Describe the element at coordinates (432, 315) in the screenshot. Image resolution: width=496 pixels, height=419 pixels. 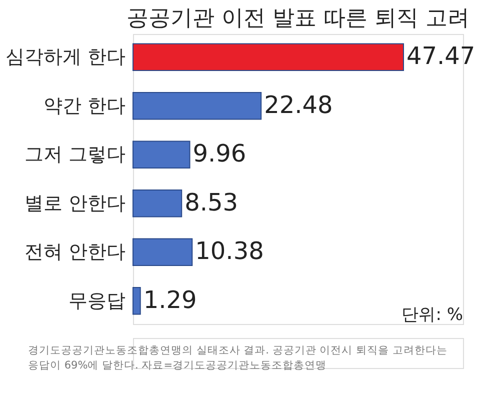
I see `annotation: 단위: %` at that location.